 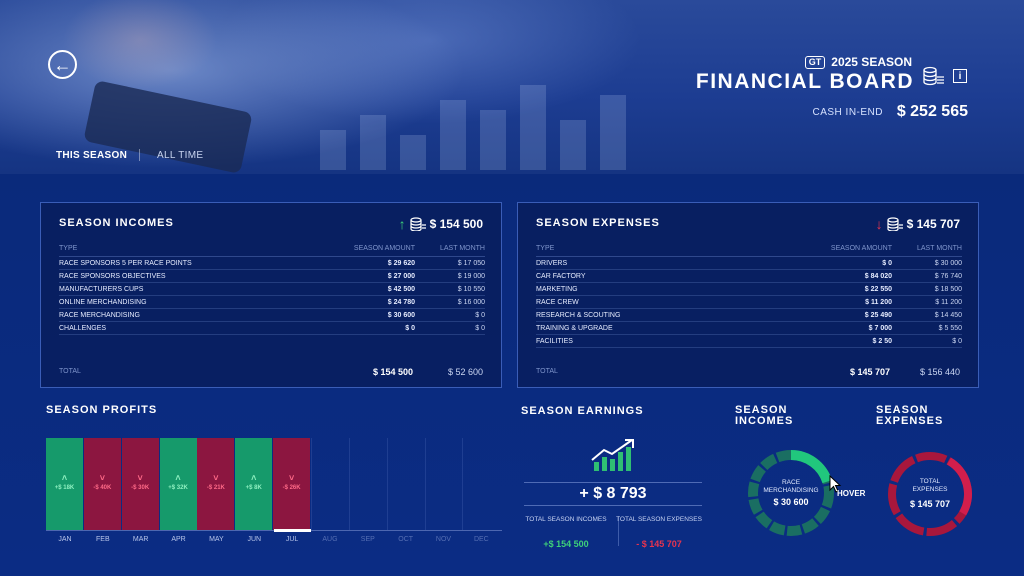 I want to click on month-label: MAY, so click(x=216, y=539).